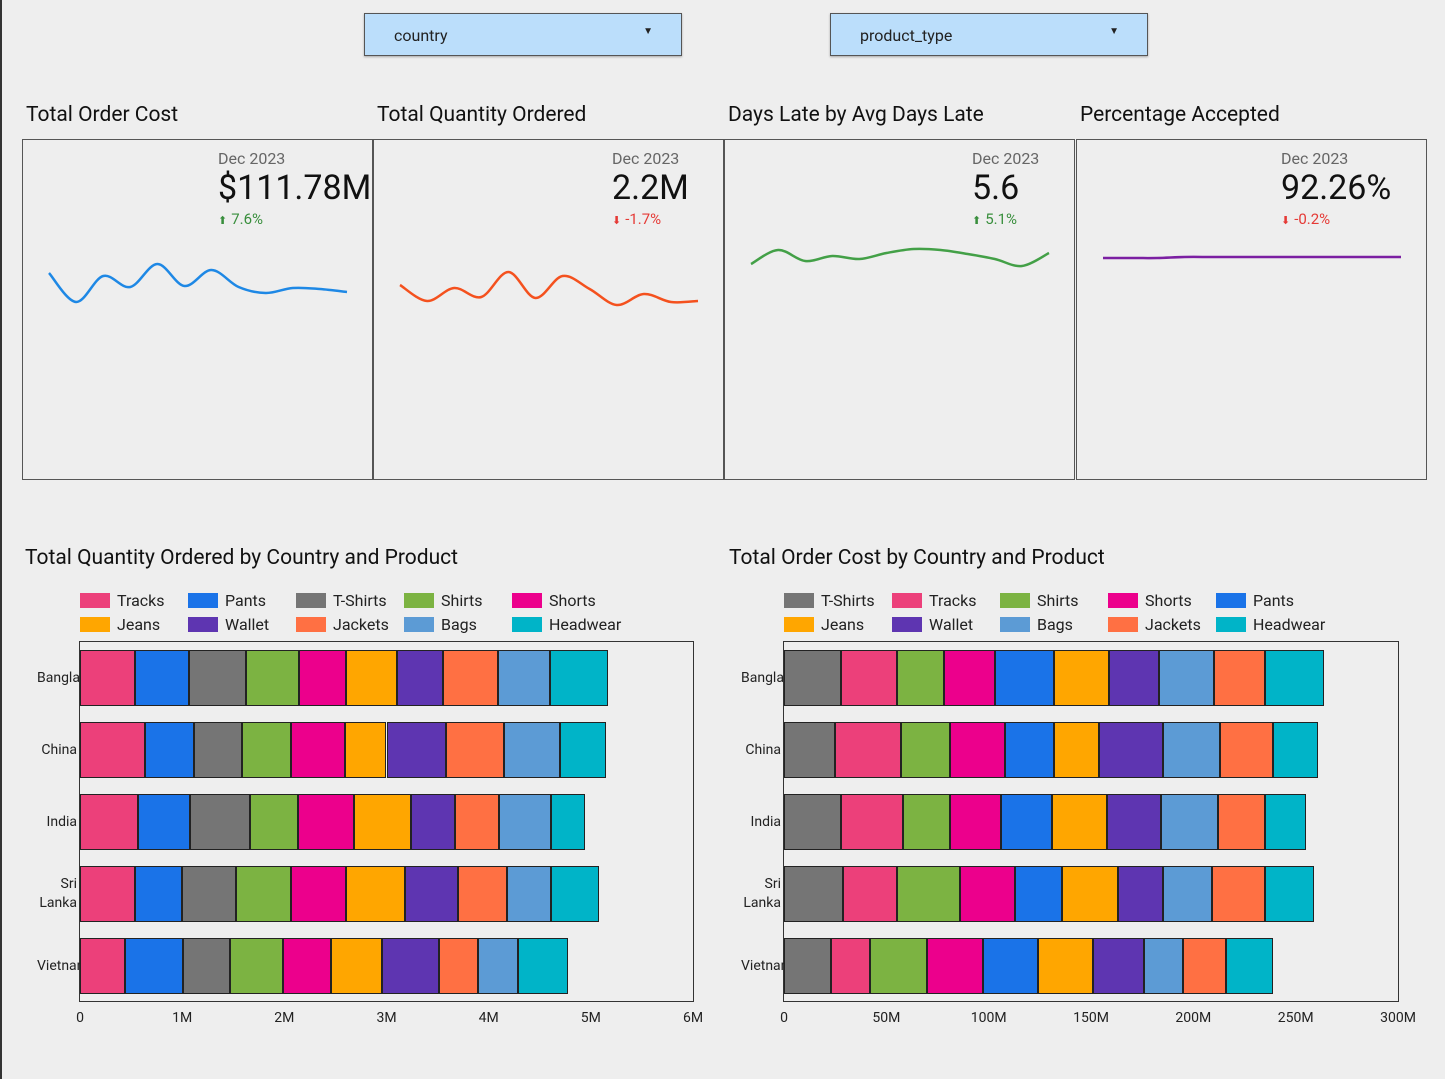 This screenshot has height=1079, width=1445. I want to click on legend-item: Jeans, so click(134, 624).